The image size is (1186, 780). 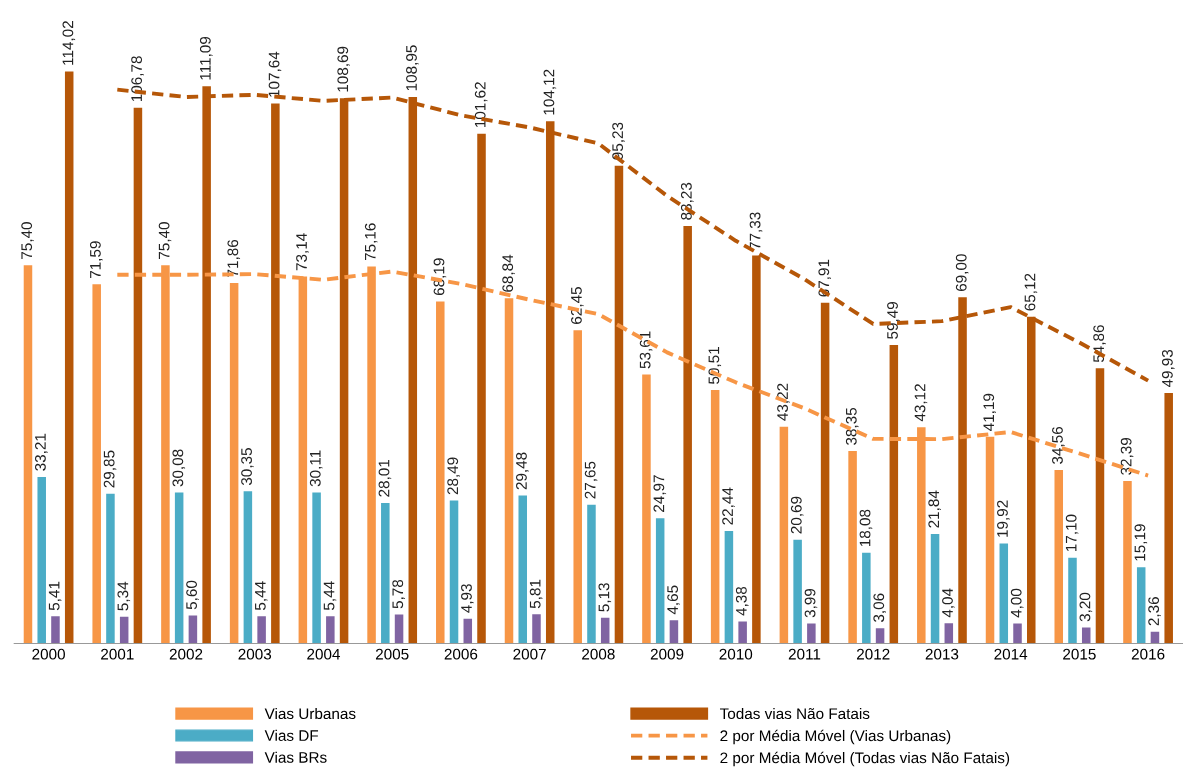 What do you see at coordinates (385, 478) in the screenshot?
I see `data-label: 28,01` at bounding box center [385, 478].